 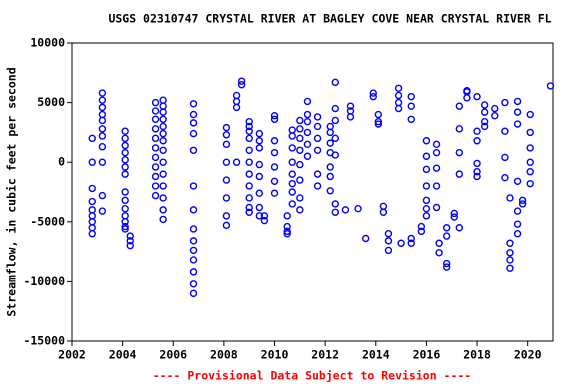 What do you see at coordinates (51, 102) in the screenshot?
I see `y-tick-label: 5000` at bounding box center [51, 102].